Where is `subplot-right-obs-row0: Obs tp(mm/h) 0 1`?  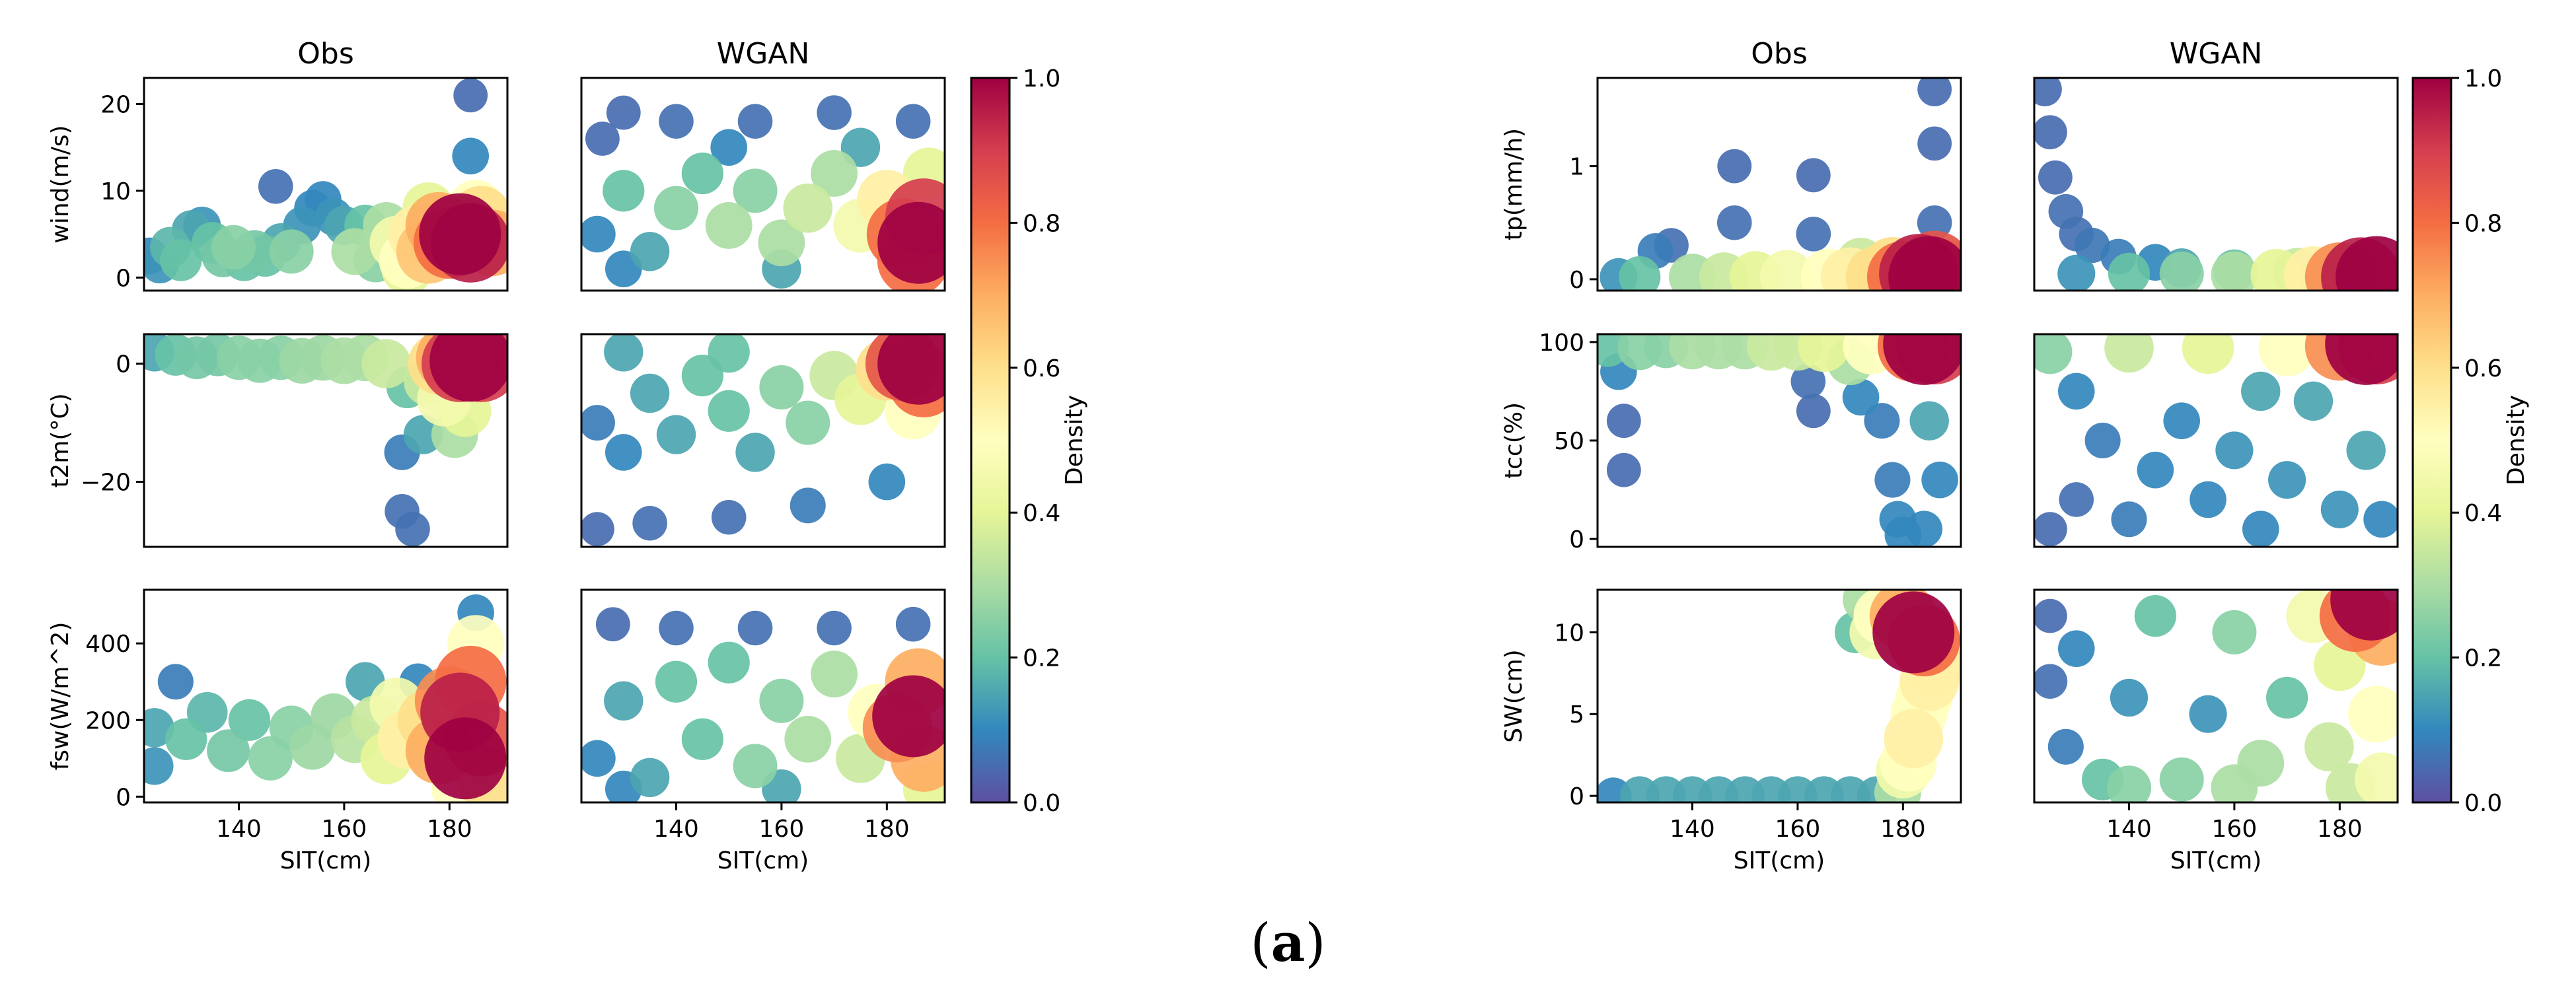
subplot-right-obs-row0: Obs tp(mm/h) 0 1 is located at coordinates (1731, 165).